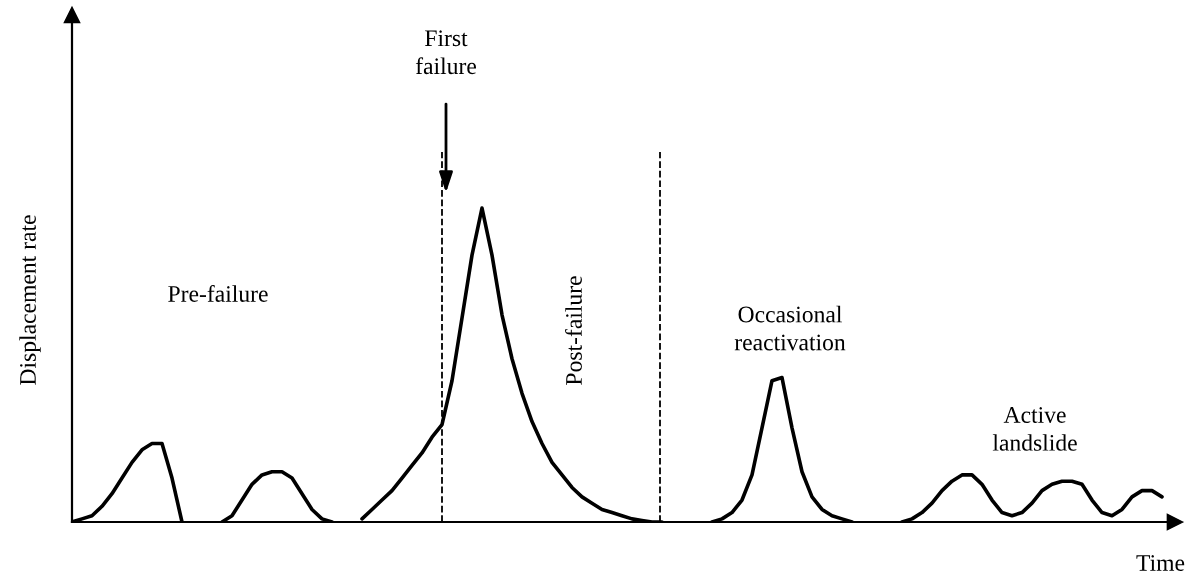  I want to click on annotation: Post-failure, so click(573, 330).